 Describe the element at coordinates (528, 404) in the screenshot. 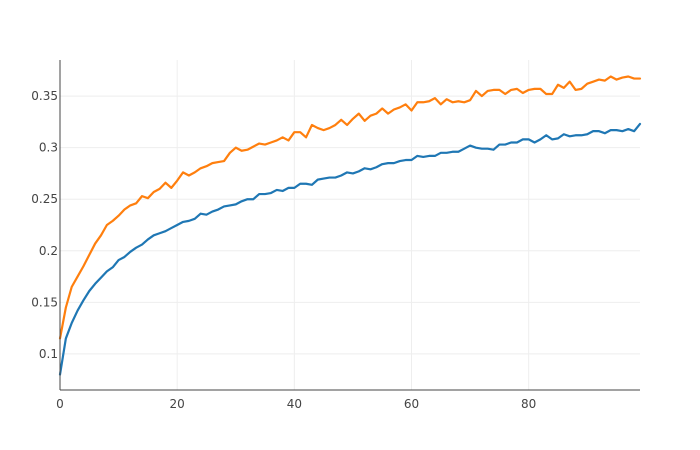

I see `x-tick-label-4: 80` at that location.